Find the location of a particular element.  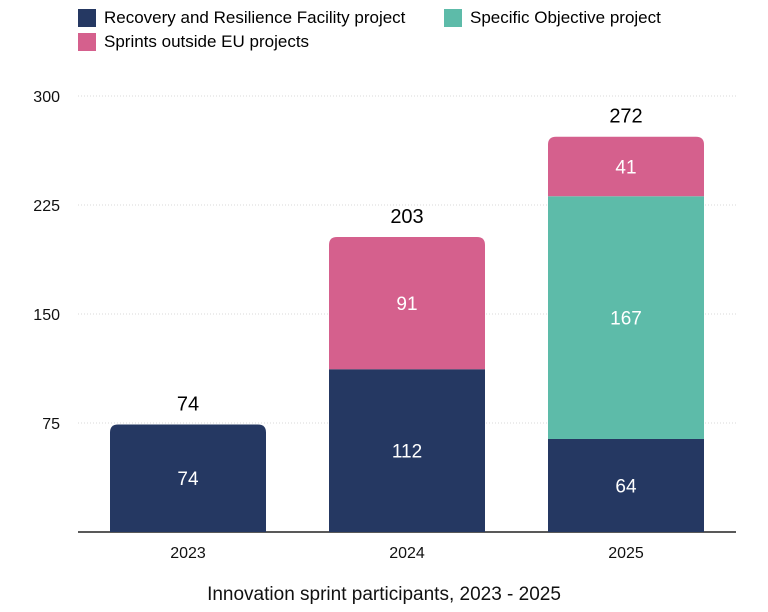

bar-2023-recovery-and-resilience-facility-project is located at coordinates (188, 478).